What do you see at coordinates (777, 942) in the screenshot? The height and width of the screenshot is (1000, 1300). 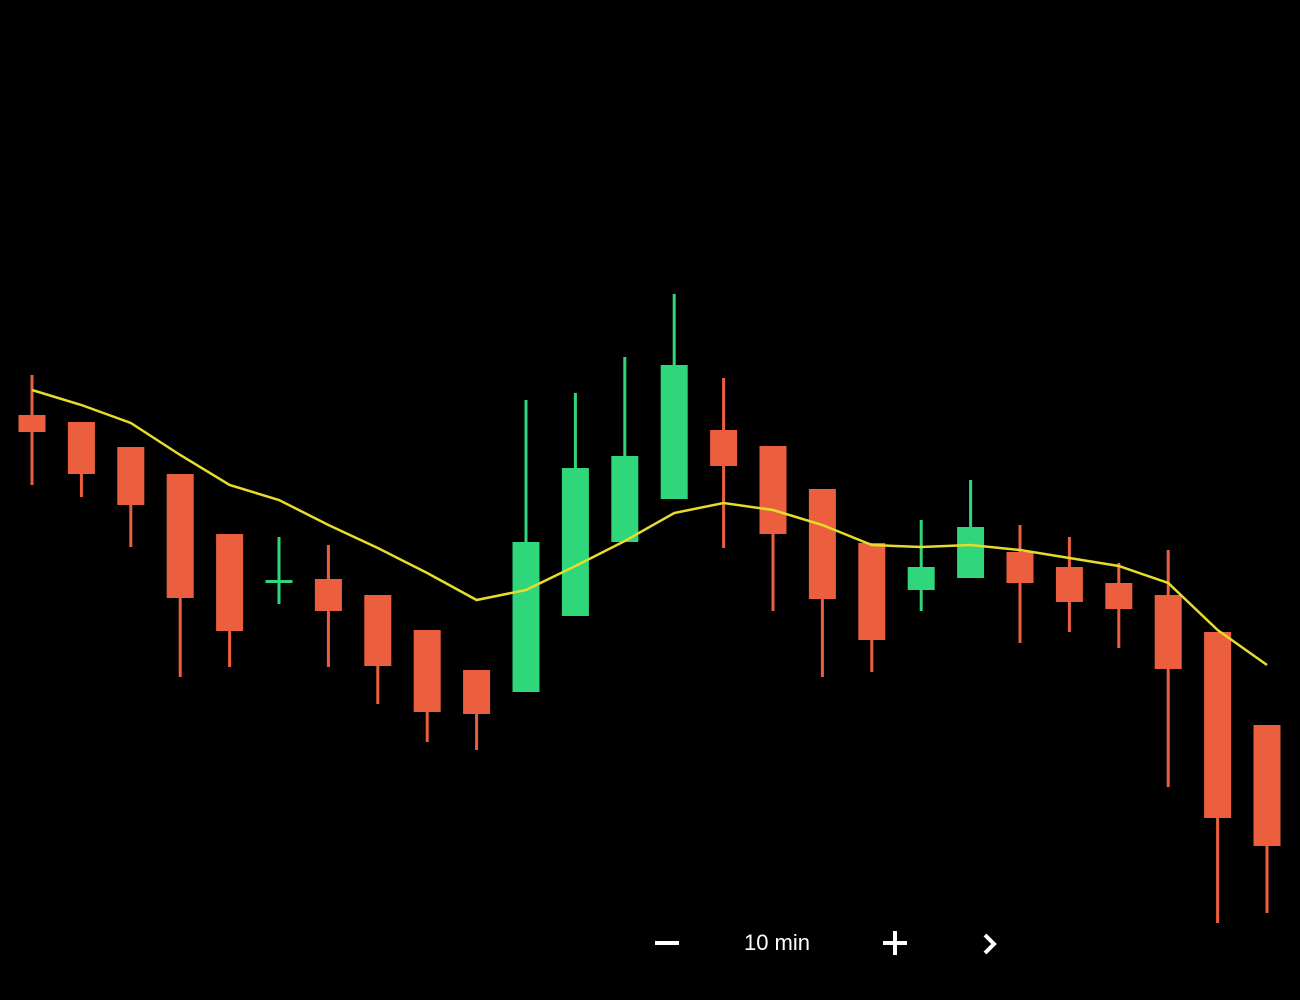 I see `interval-label: 10 min` at bounding box center [777, 942].